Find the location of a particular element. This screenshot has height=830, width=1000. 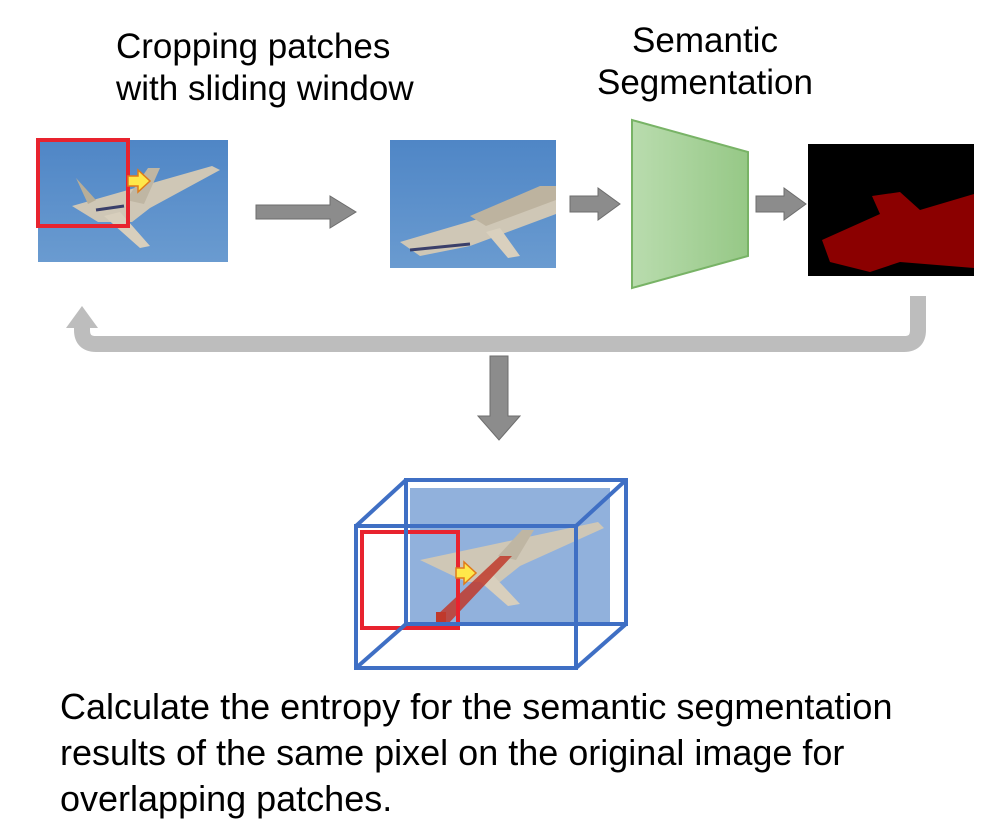

loop-arrowhead-icon is located at coordinates (82, 317).